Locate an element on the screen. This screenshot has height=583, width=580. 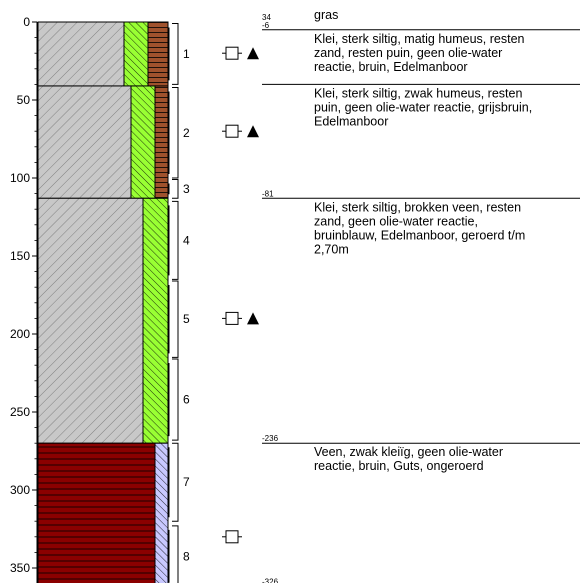
description-line: Klei, sterk siltig, zwak humeus, resten is located at coordinates (418, 93).